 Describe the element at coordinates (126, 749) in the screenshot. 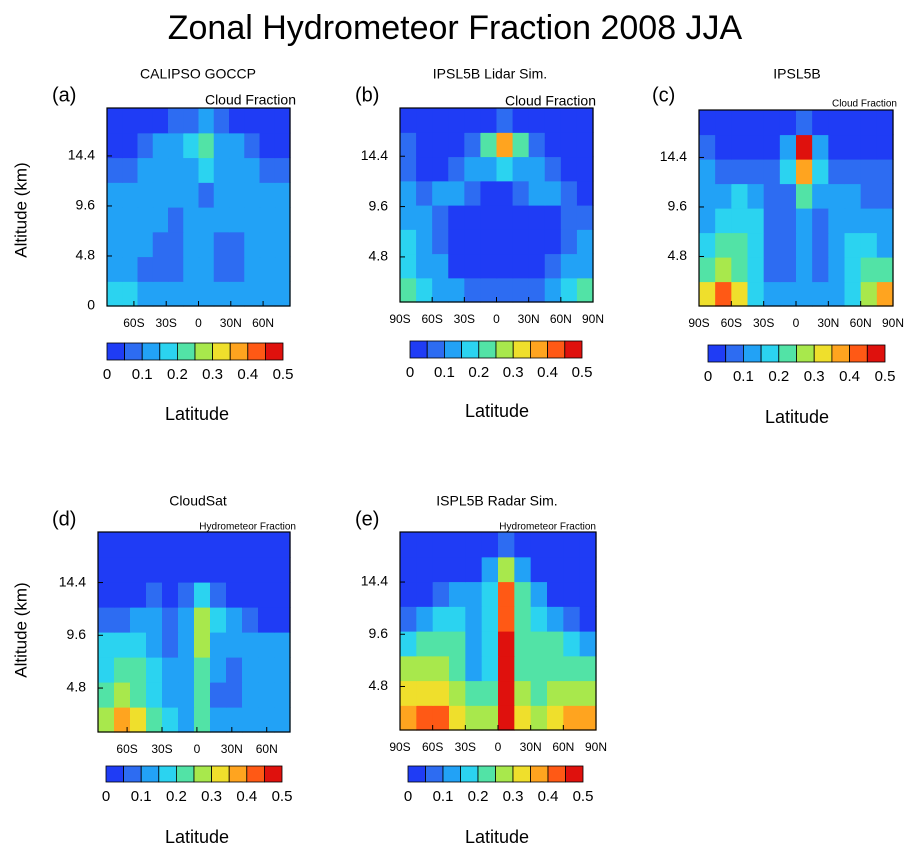

I see `x-tick-label: 60S` at that location.